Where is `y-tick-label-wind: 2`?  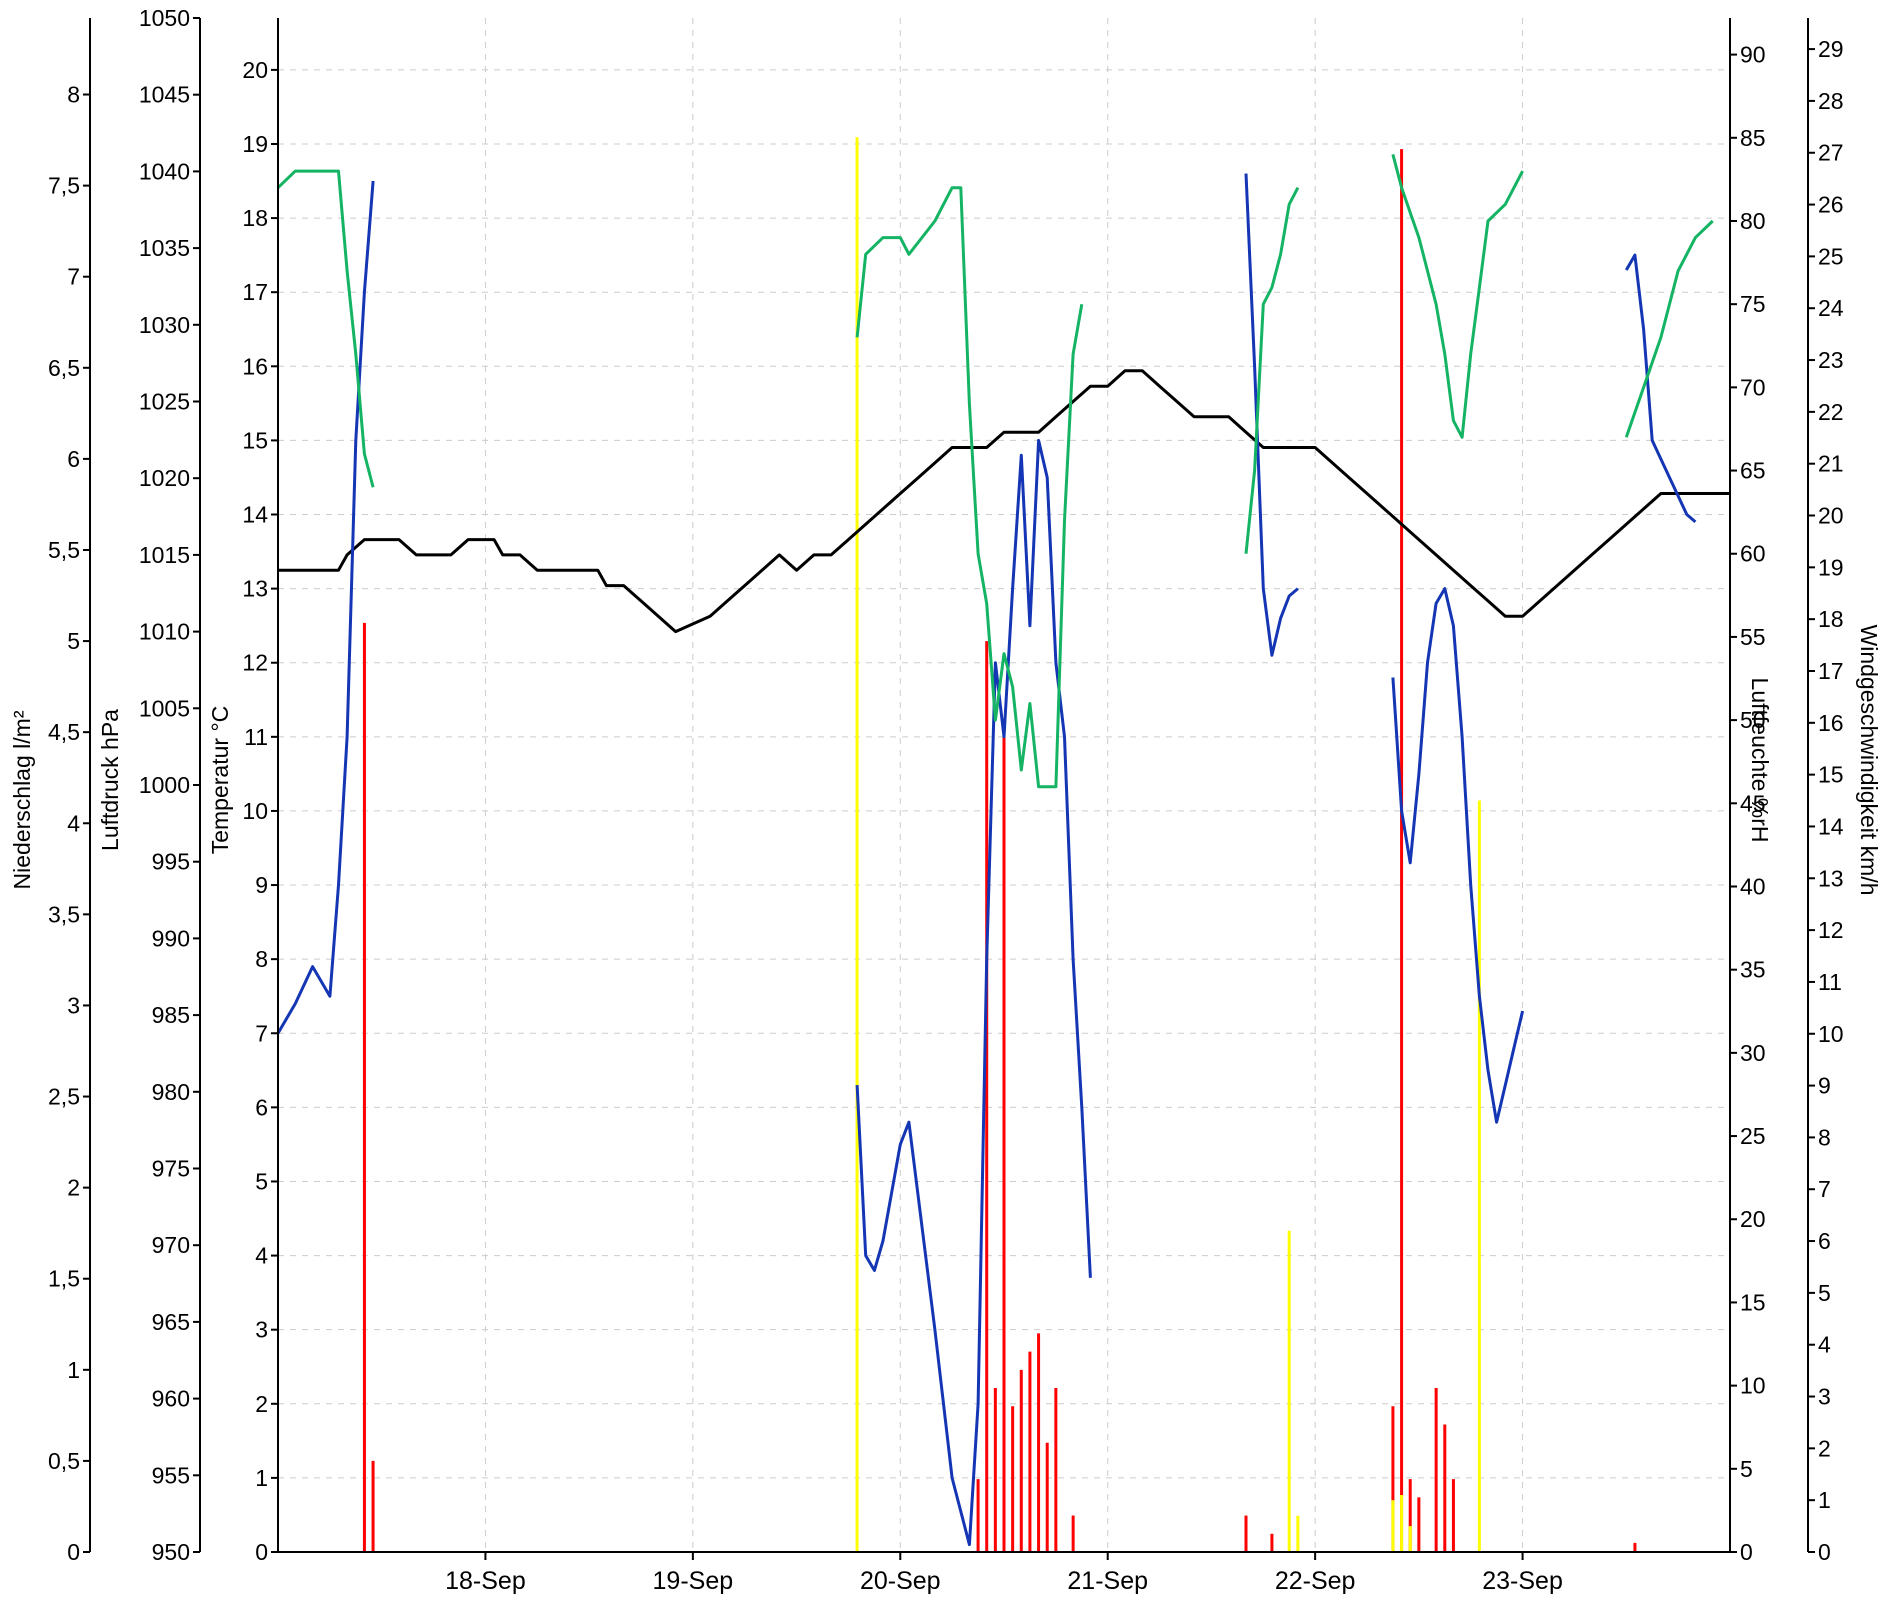
y-tick-label-wind: 2 is located at coordinates (1824, 1448).